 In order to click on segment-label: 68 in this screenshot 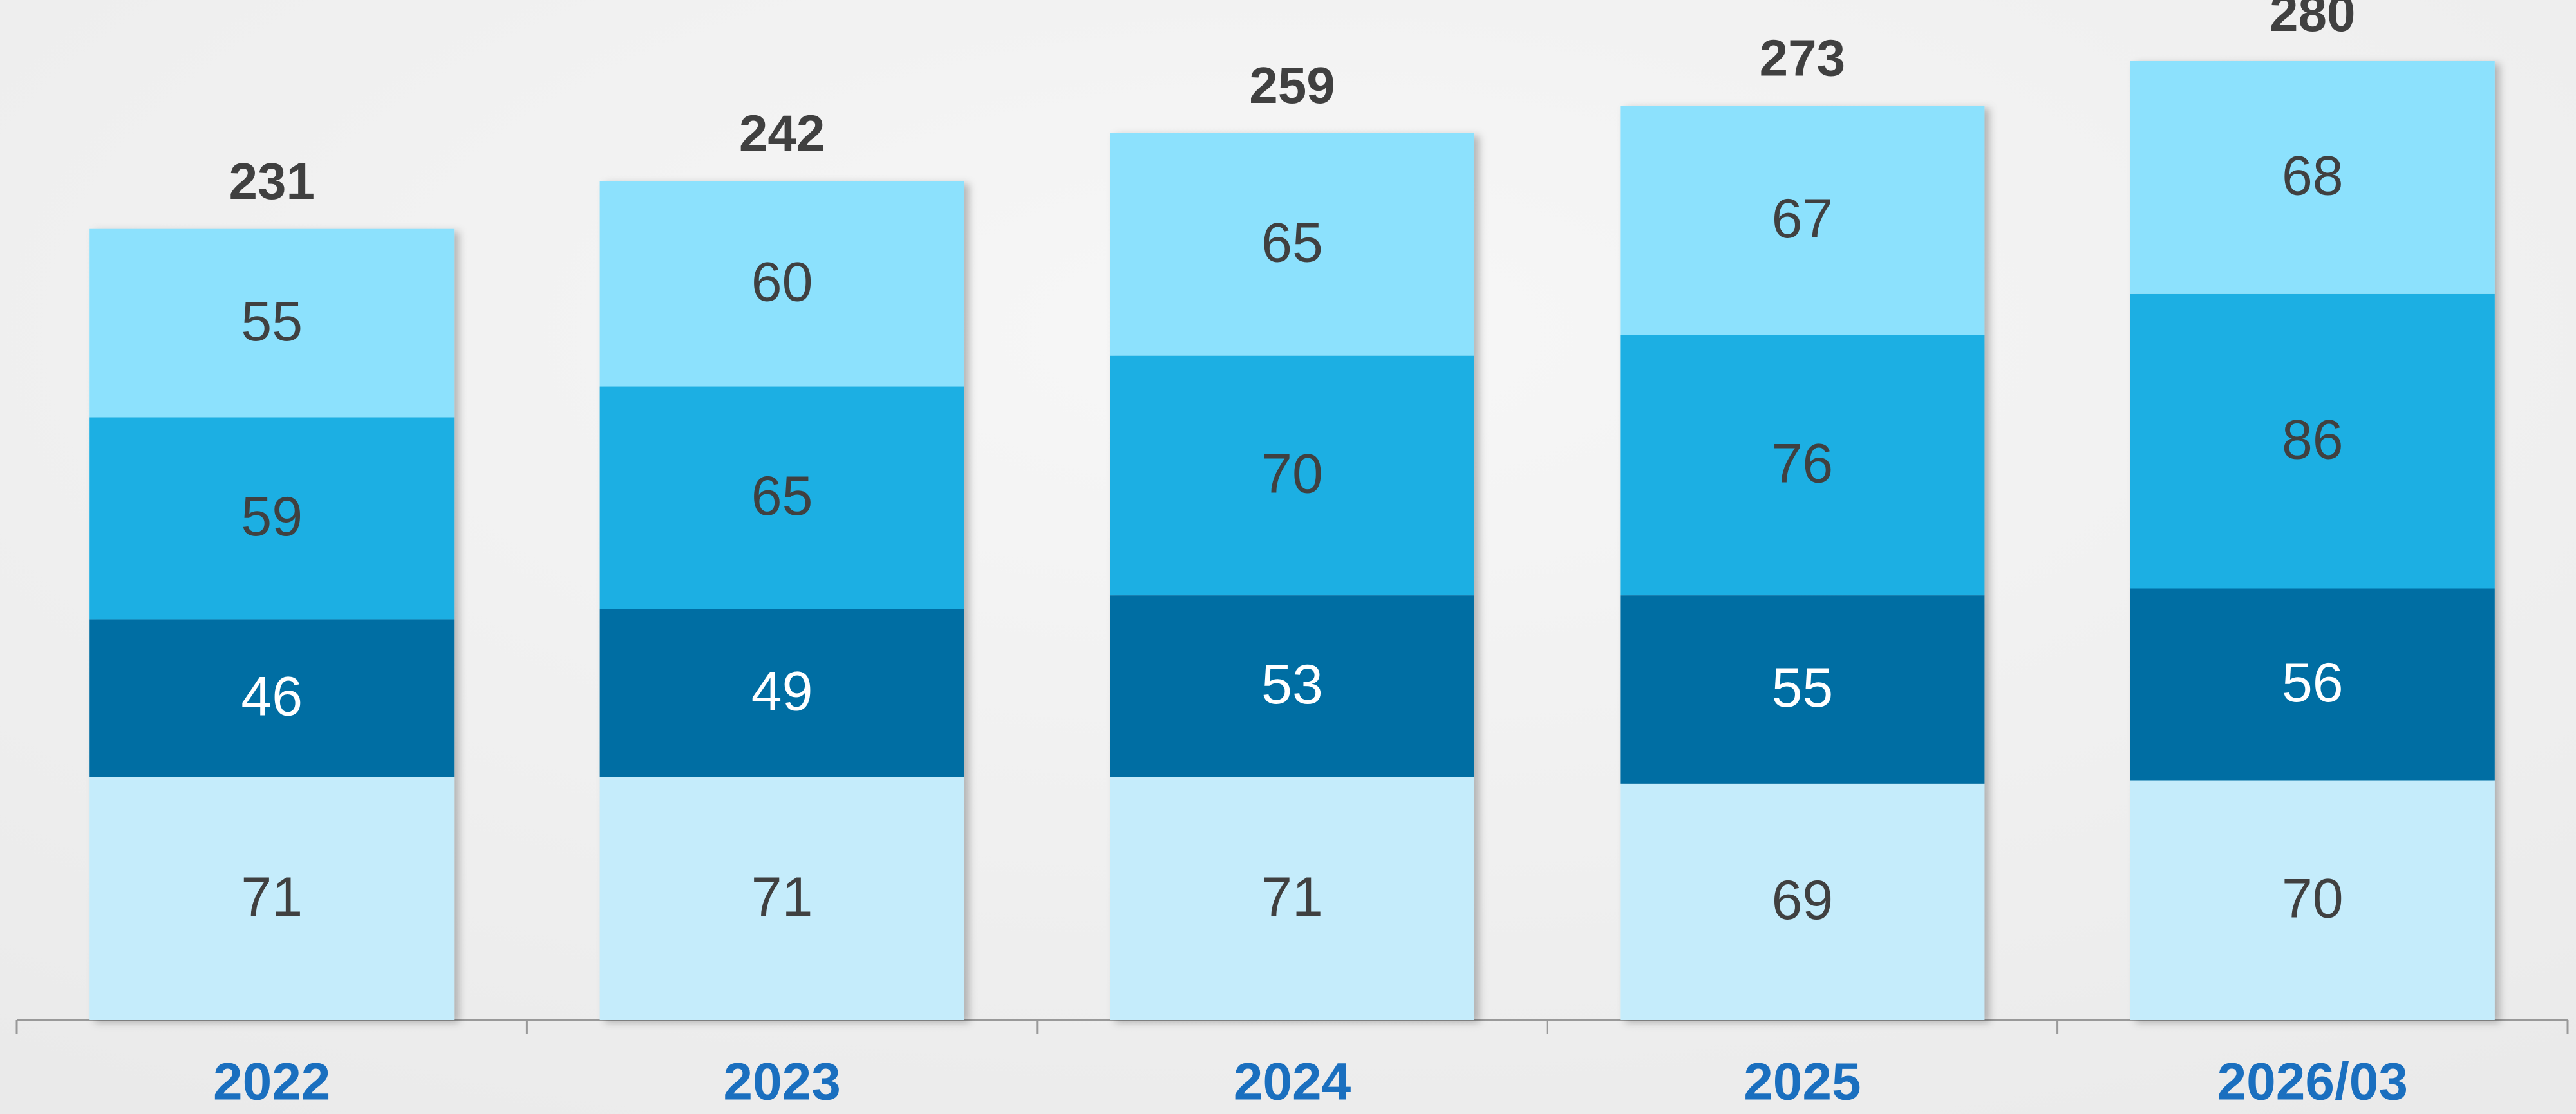, I will do `click(2313, 176)`.